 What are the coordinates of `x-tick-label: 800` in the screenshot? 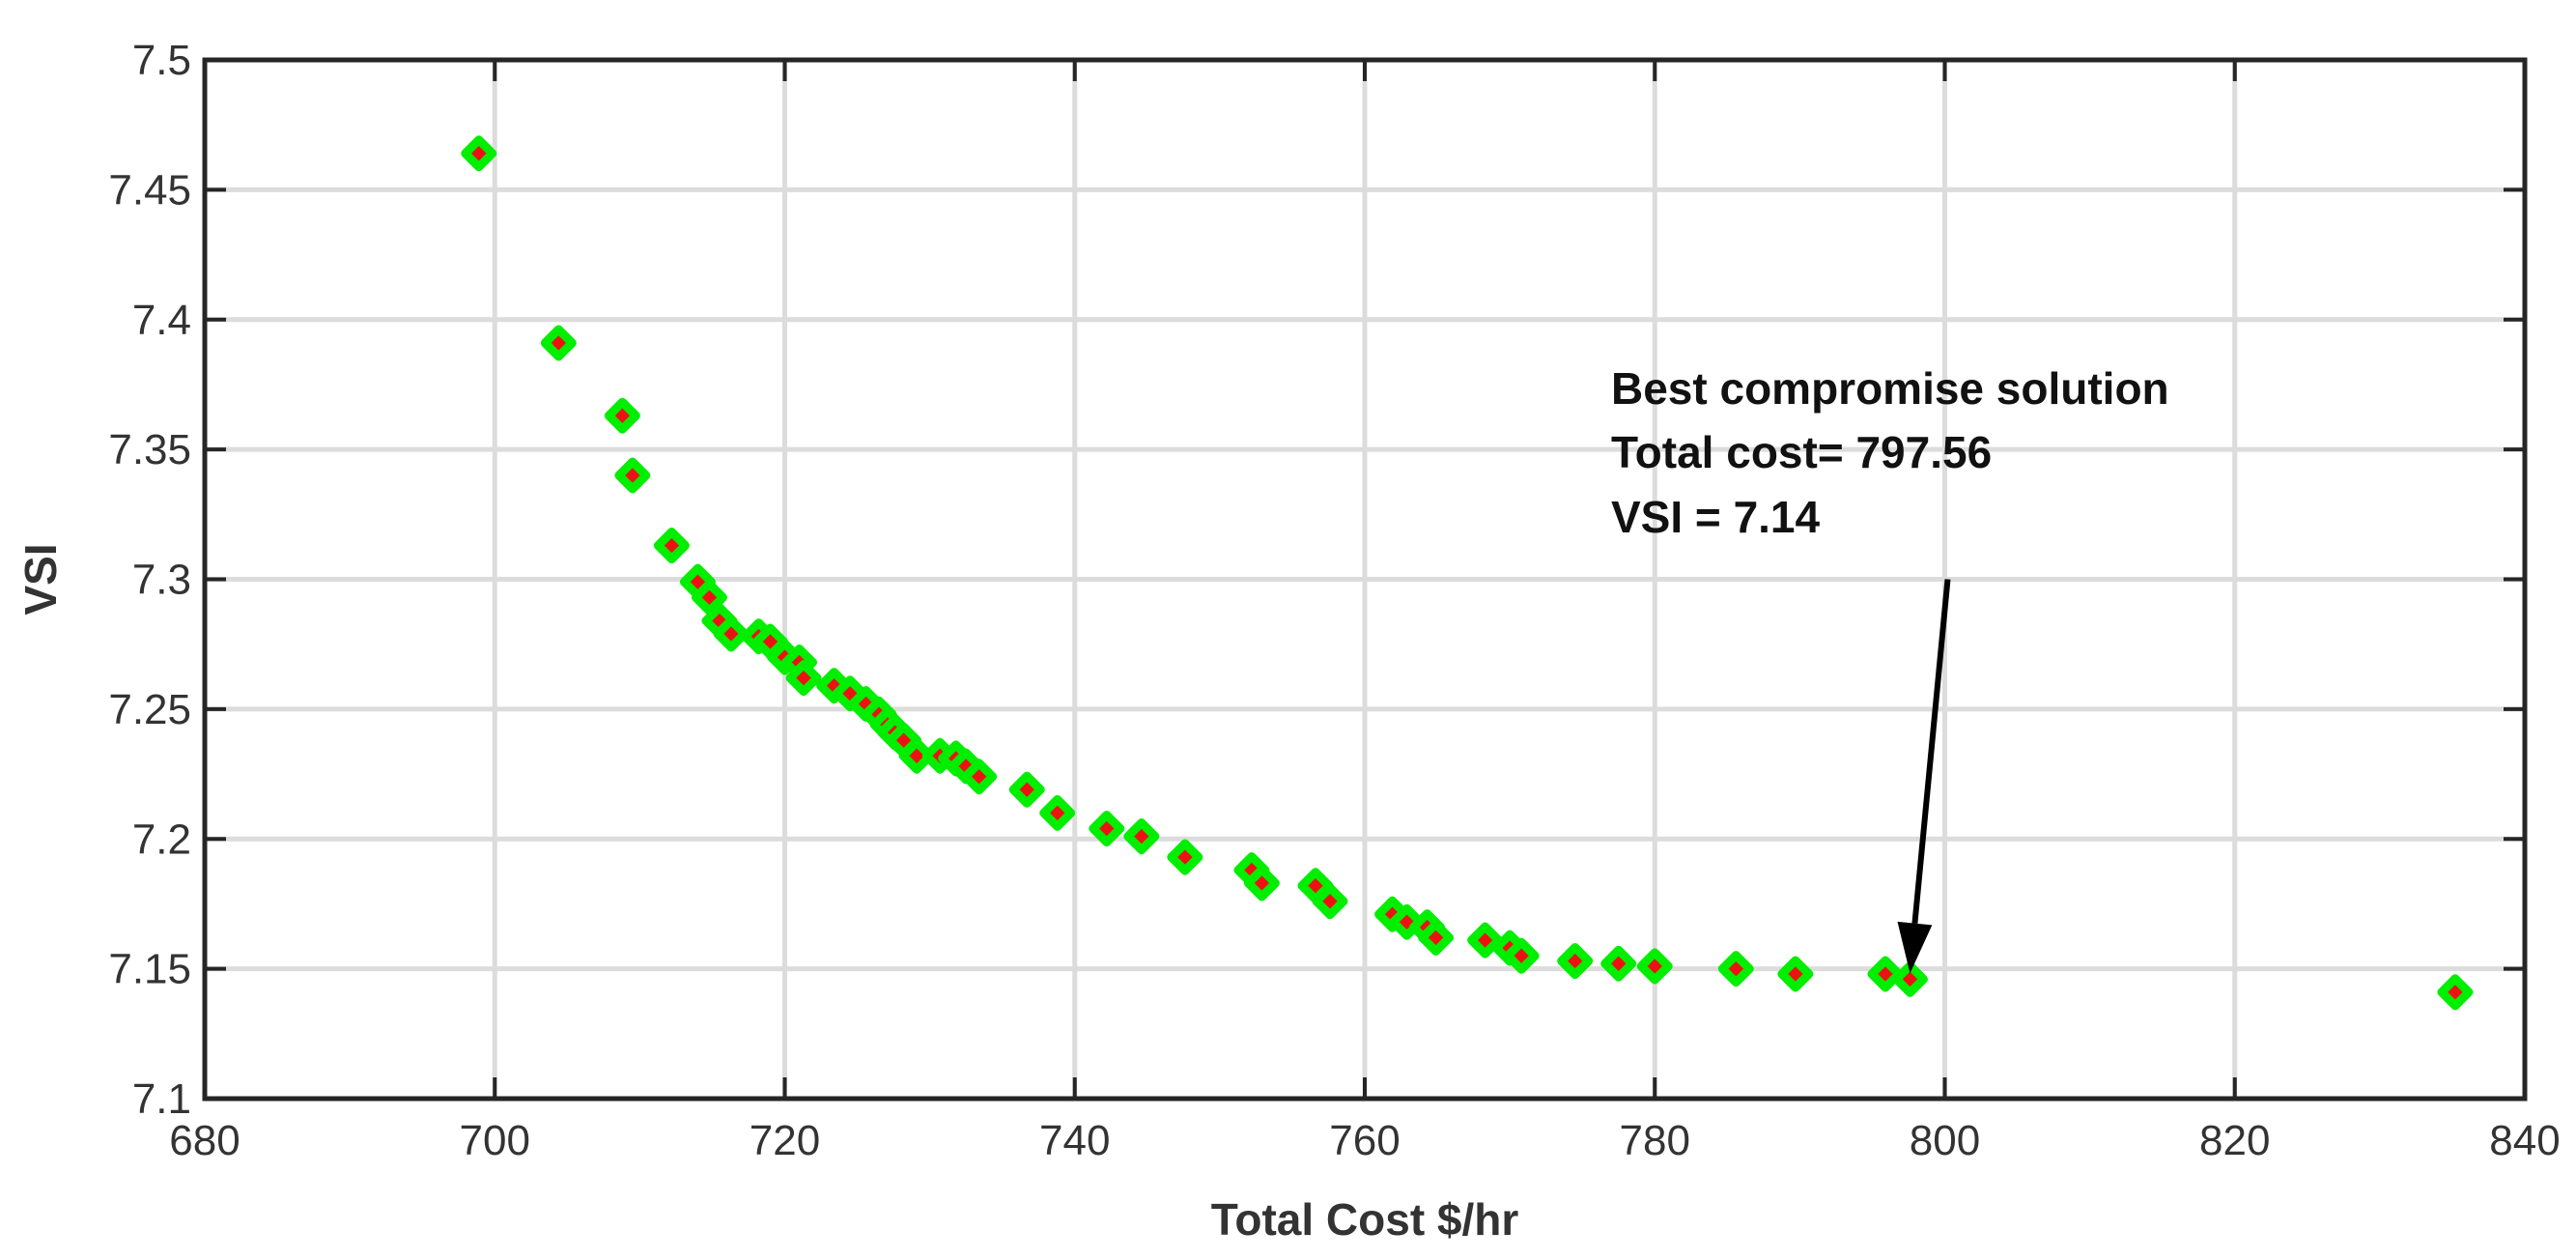 It's located at (1945, 1140).